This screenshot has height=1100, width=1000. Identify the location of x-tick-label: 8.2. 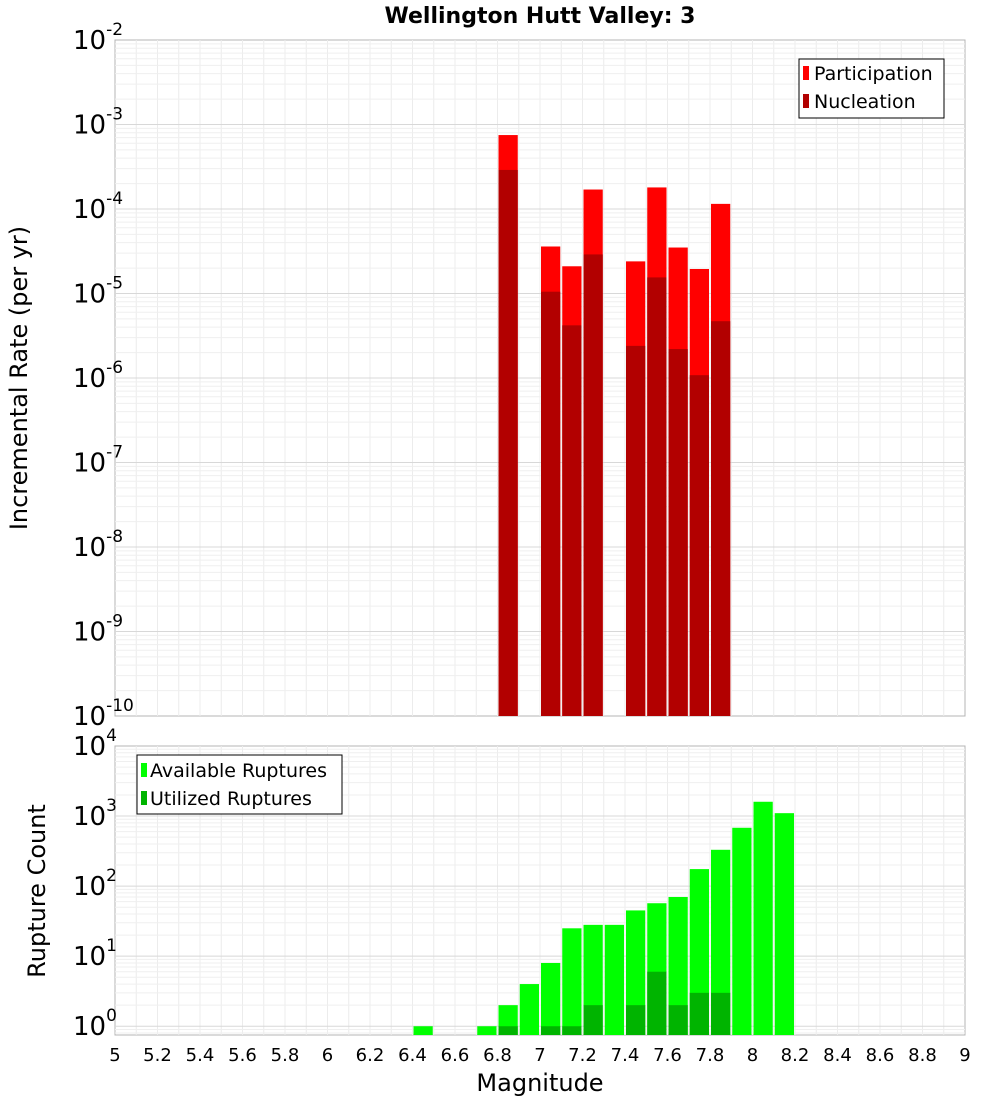
(795, 1055).